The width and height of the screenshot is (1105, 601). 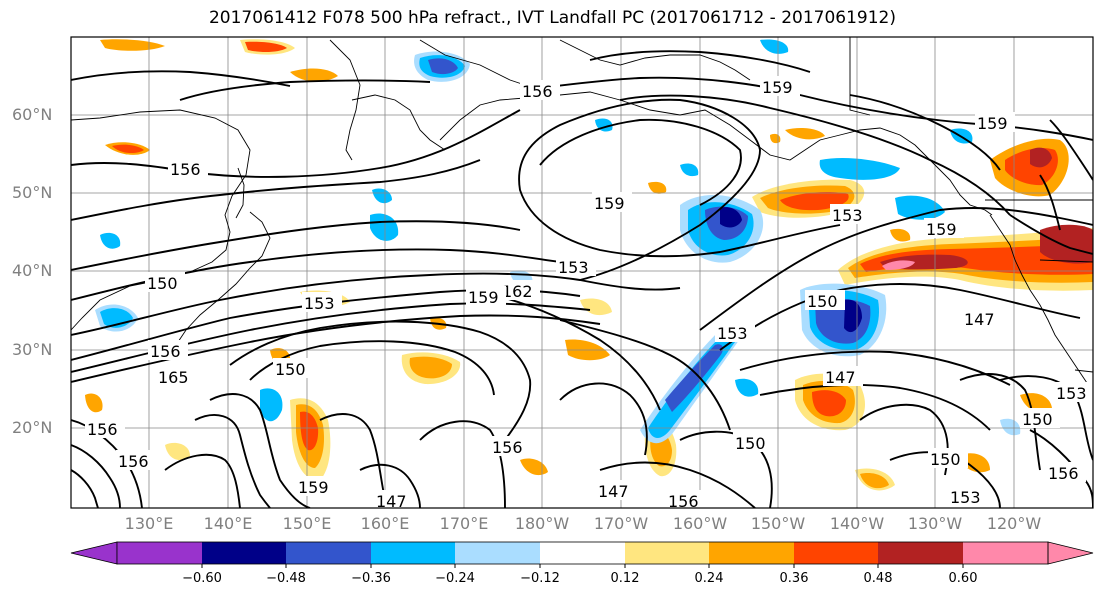 I want to click on colorbar-tick-label: −0.24, so click(x=455, y=578).